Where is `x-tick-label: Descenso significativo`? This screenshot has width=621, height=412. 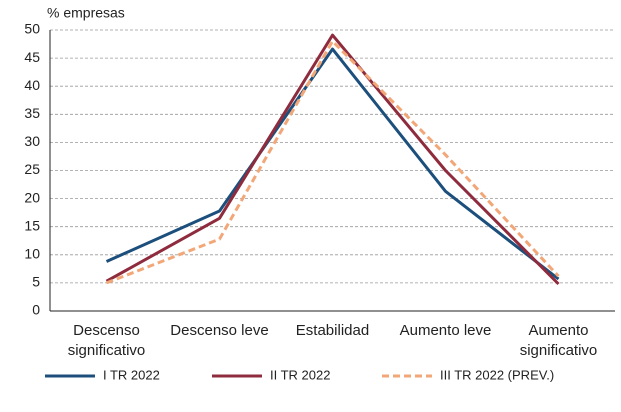
x-tick-label: Descenso significativo is located at coordinates (106, 340).